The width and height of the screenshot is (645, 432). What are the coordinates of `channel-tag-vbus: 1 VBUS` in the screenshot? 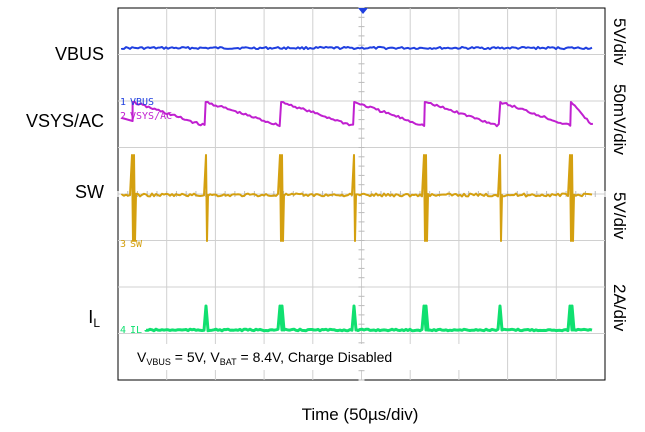 It's located at (137, 102).